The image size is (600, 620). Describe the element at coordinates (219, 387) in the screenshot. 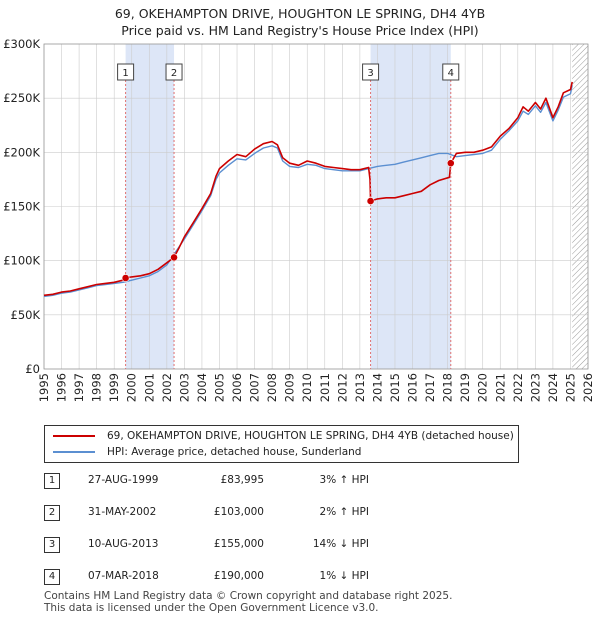

I see `x-tick-label: 2005` at that location.